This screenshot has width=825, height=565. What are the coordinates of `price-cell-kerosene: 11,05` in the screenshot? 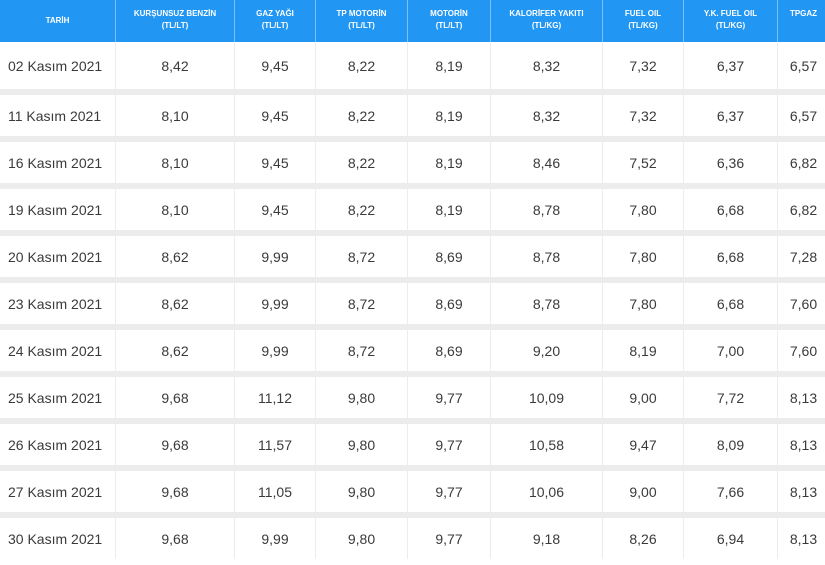 It's located at (275, 488).